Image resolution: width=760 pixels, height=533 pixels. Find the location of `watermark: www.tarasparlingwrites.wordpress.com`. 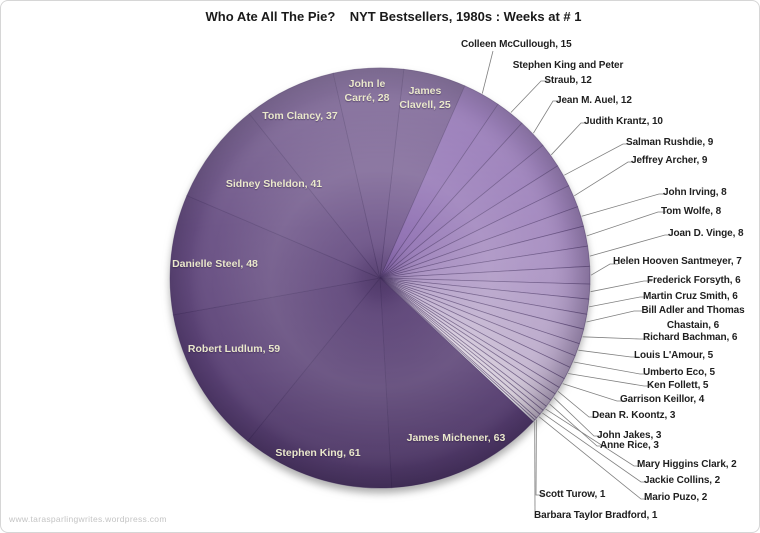

watermark: www.tarasparlingwrites.wordpress.com is located at coordinates (88, 519).